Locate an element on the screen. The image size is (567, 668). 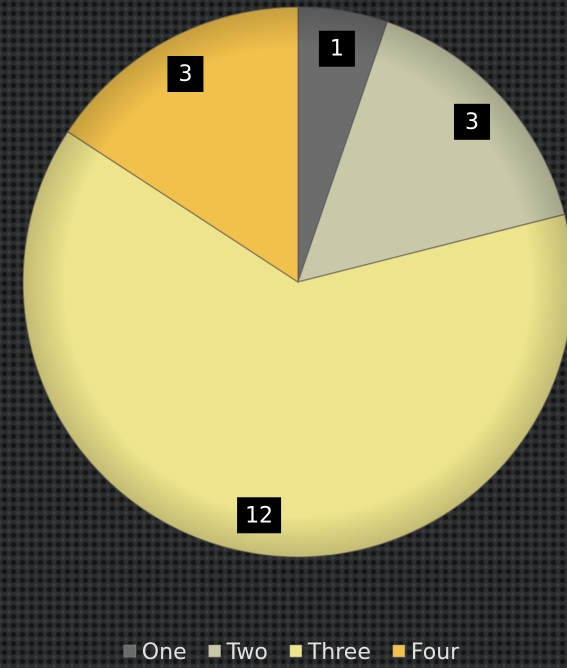
data-label: 12 is located at coordinates (259, 515).